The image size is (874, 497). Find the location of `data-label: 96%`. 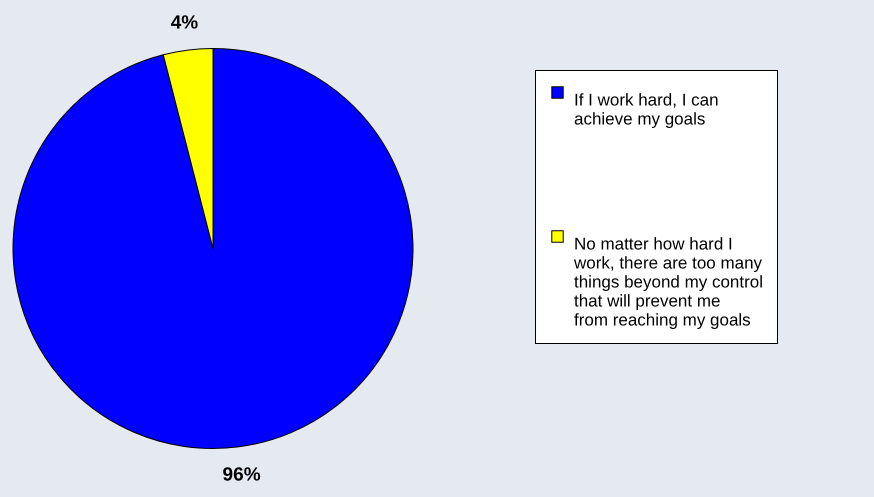

data-label: 96% is located at coordinates (241, 475).